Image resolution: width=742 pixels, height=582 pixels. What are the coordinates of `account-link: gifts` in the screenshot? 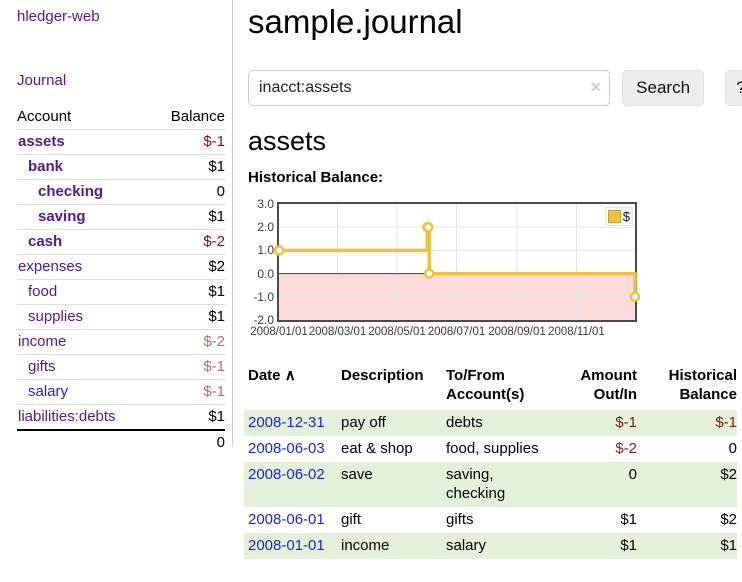 It's located at (42, 366).